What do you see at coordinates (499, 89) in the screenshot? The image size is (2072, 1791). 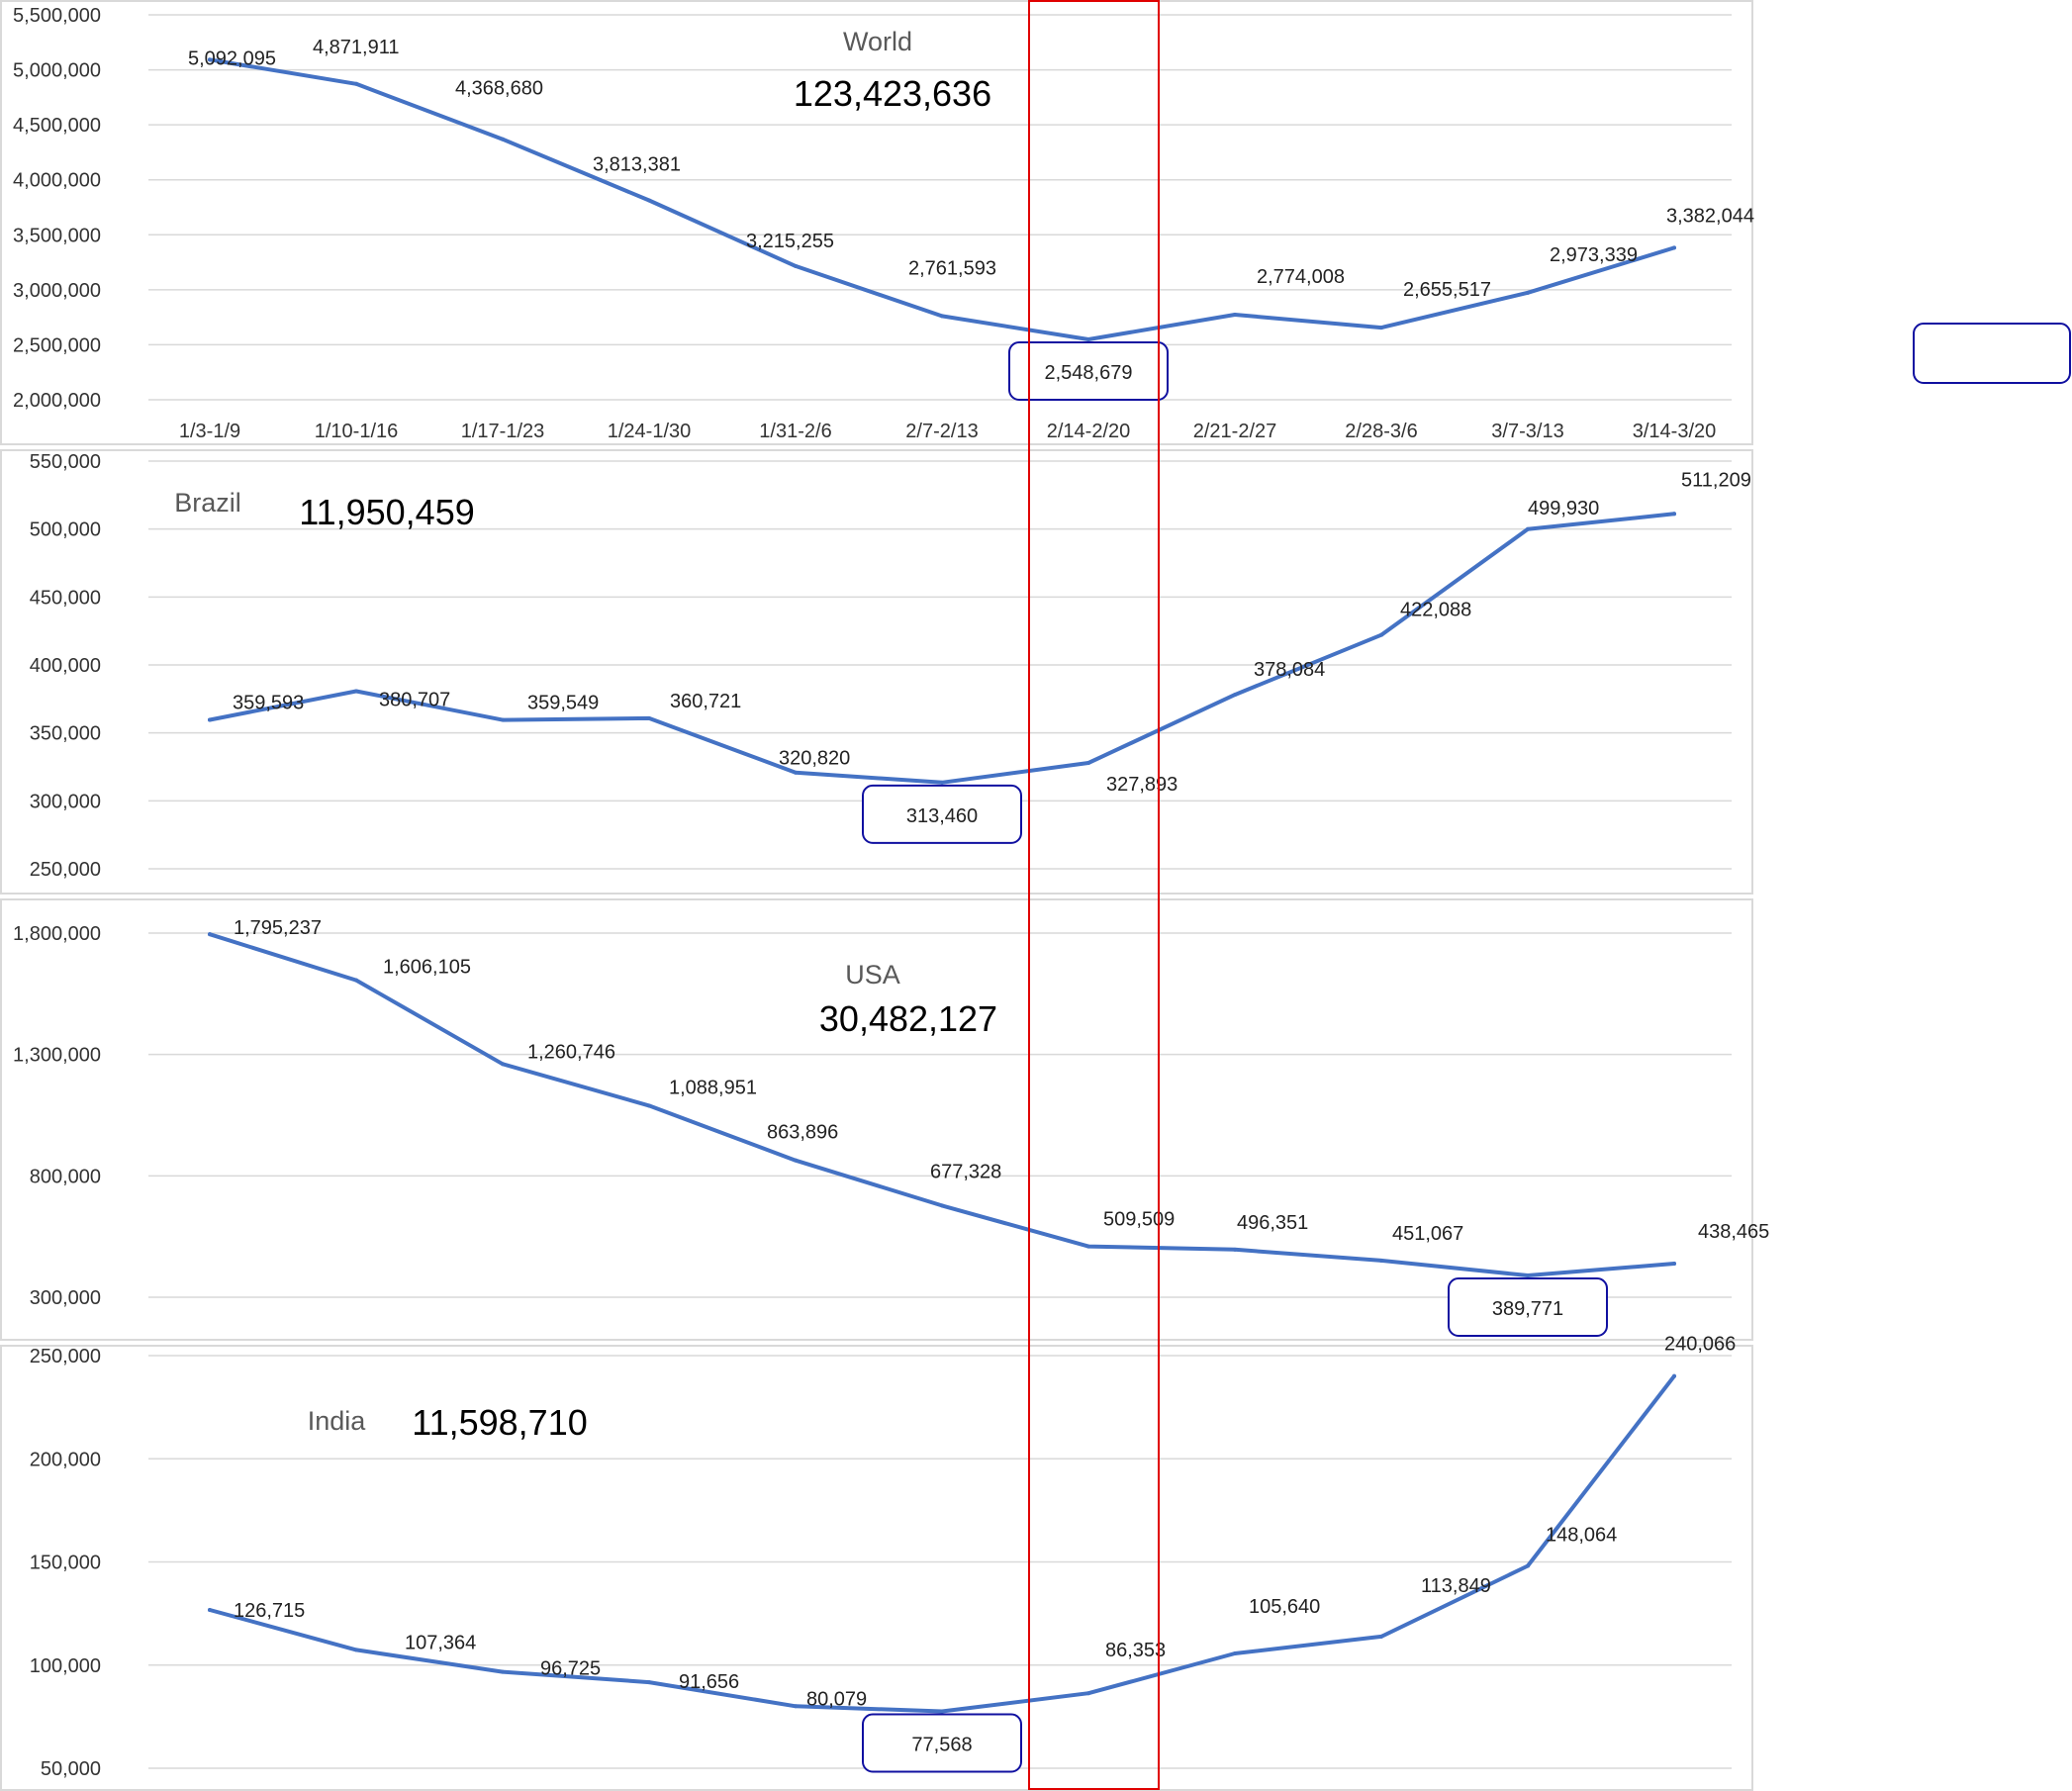 I see `data-label: 4,368,680` at bounding box center [499, 89].